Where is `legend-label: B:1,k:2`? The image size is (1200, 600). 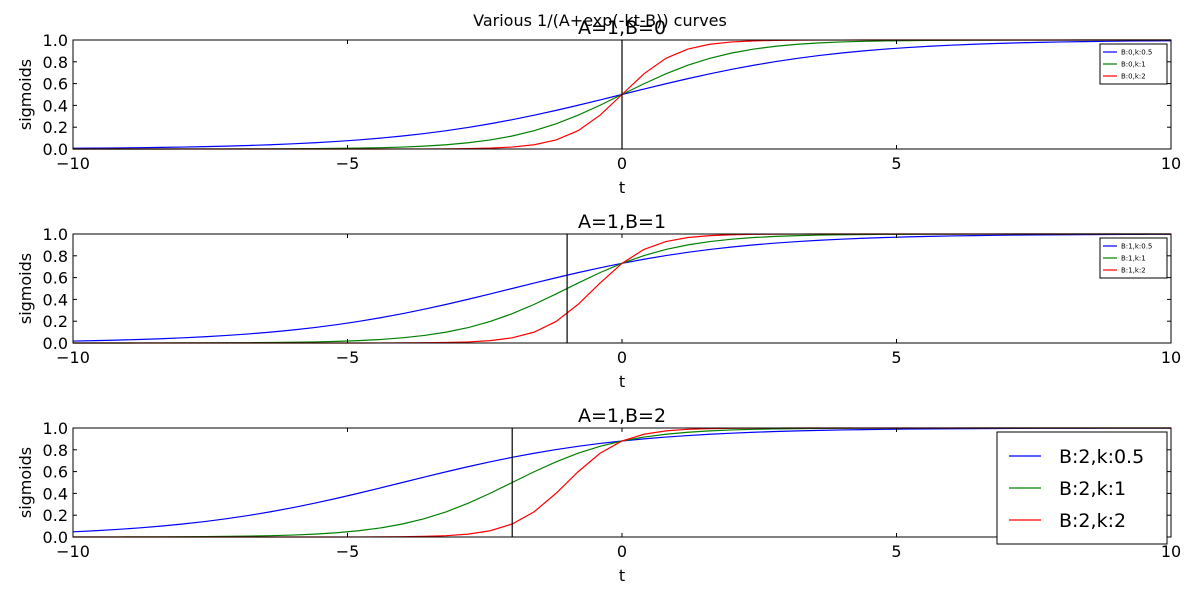
legend-label: B:1,k:2 is located at coordinates (1133, 271).